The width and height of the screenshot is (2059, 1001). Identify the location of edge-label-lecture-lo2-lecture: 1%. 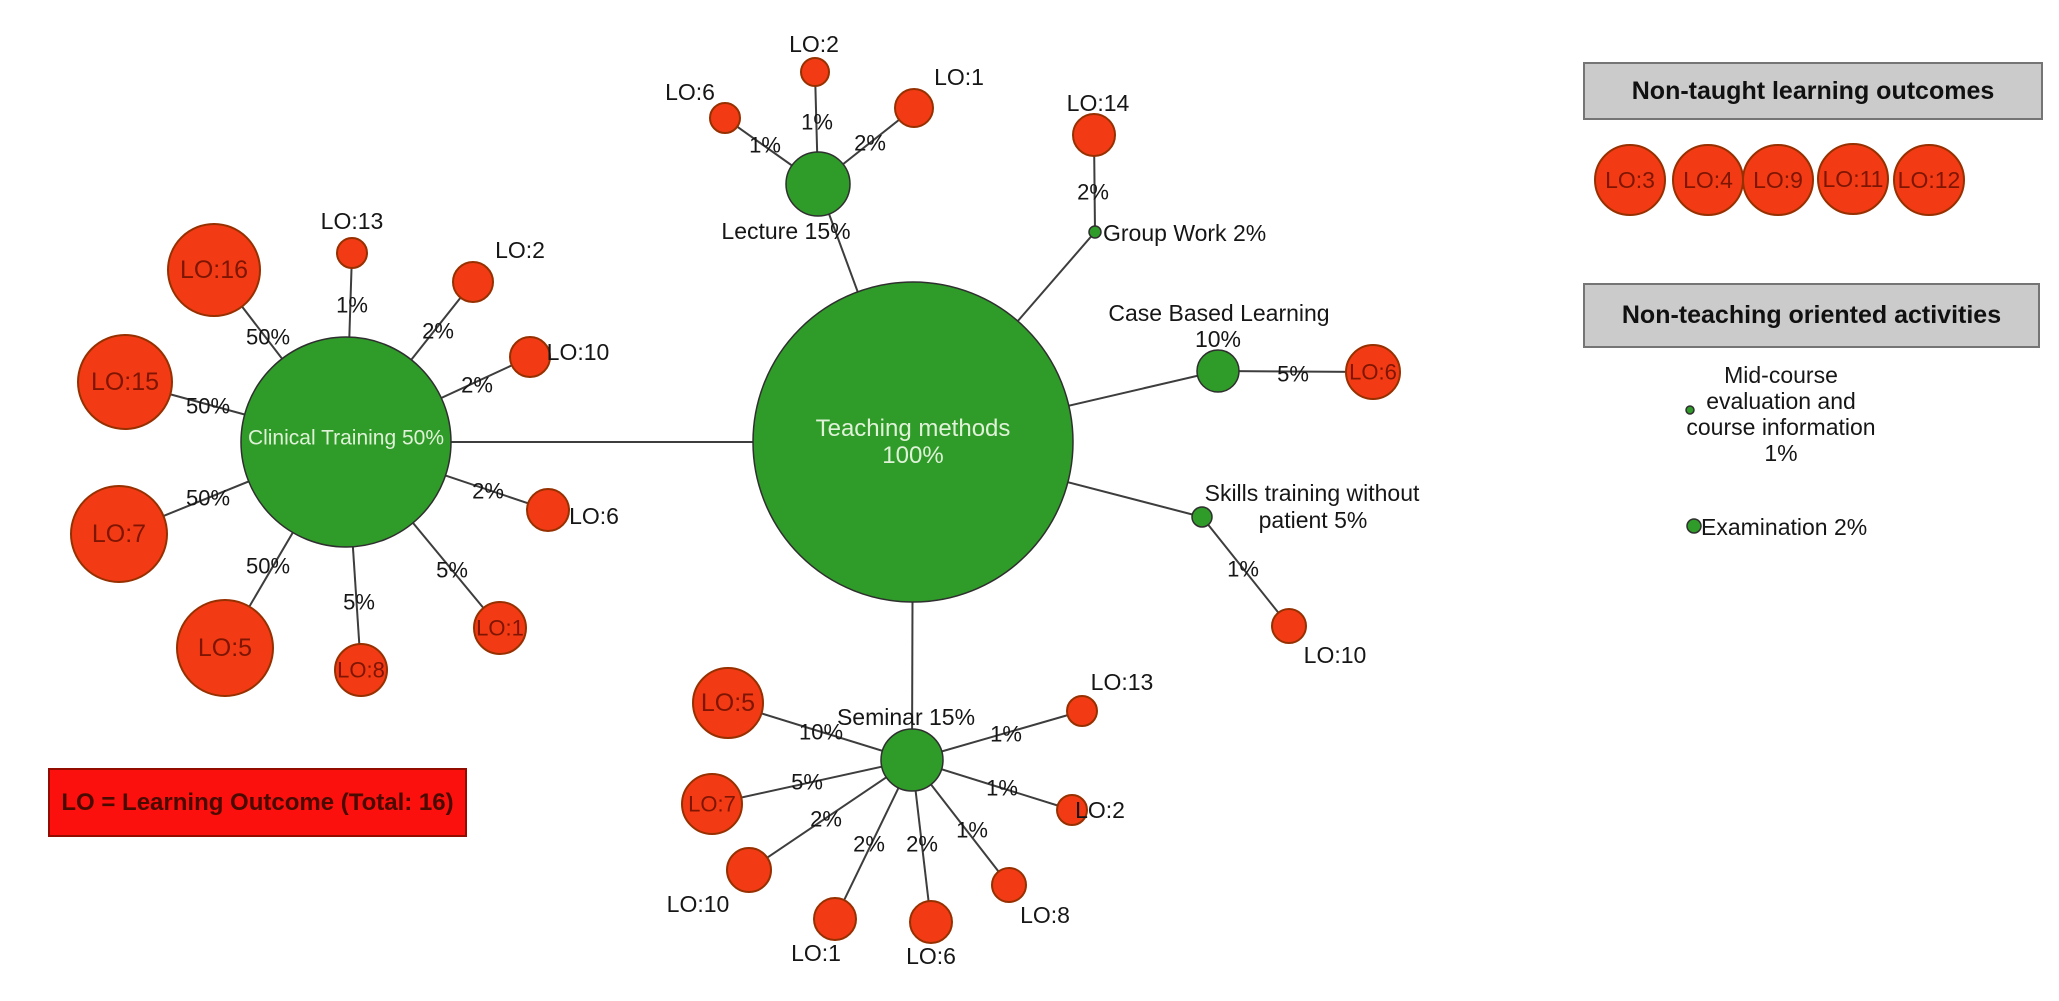
(817, 122).